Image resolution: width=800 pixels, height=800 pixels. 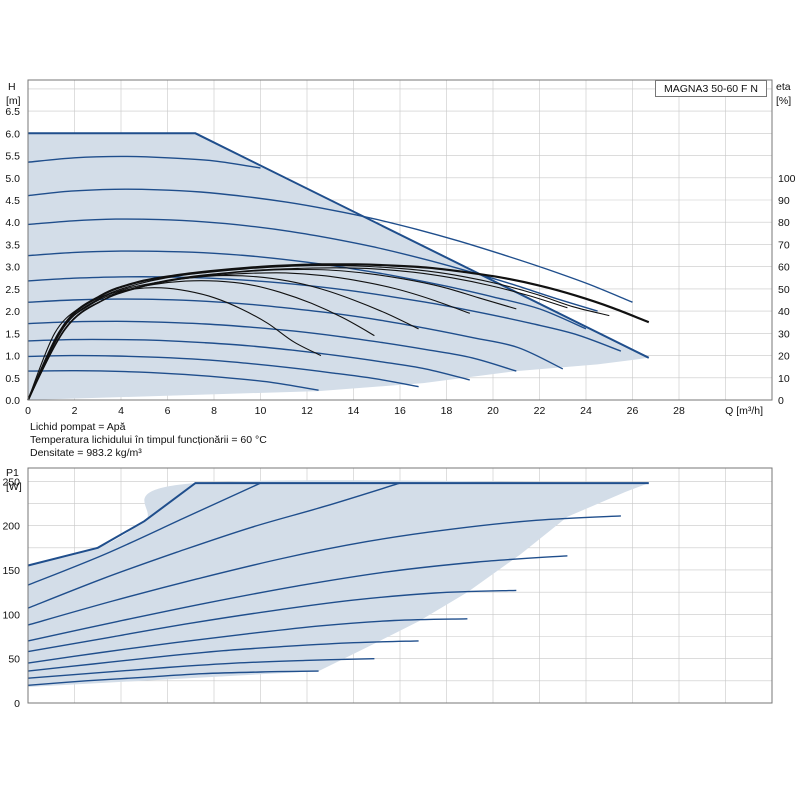 I want to click on y-tick-label: 5.0, so click(x=12, y=179).